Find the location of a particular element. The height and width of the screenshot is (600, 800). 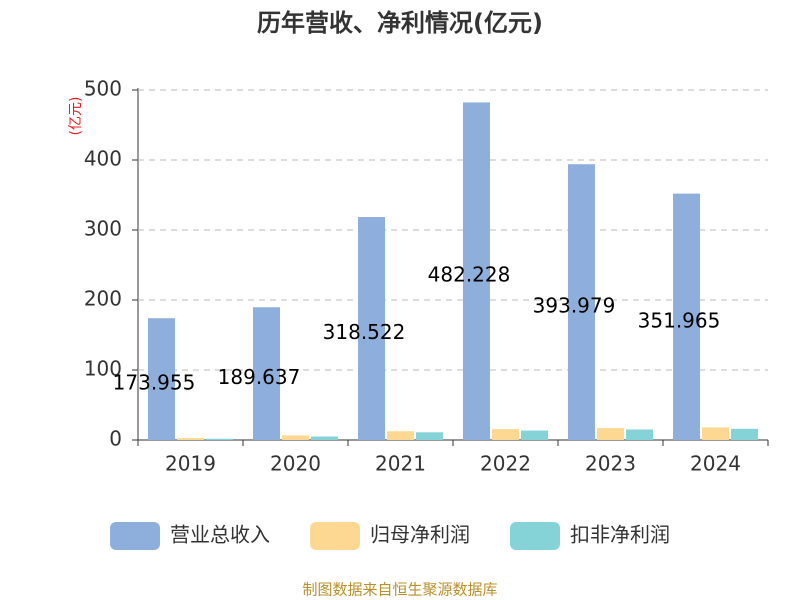

x-tick-label: 2021 is located at coordinates (400, 464).